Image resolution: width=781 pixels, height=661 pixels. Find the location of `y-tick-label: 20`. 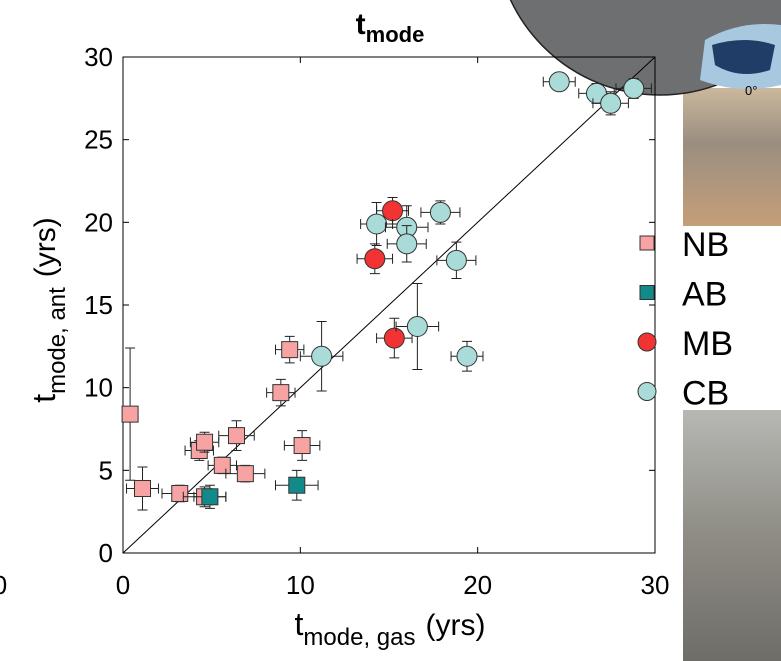

y-tick-label: 20 is located at coordinates (98, 222).